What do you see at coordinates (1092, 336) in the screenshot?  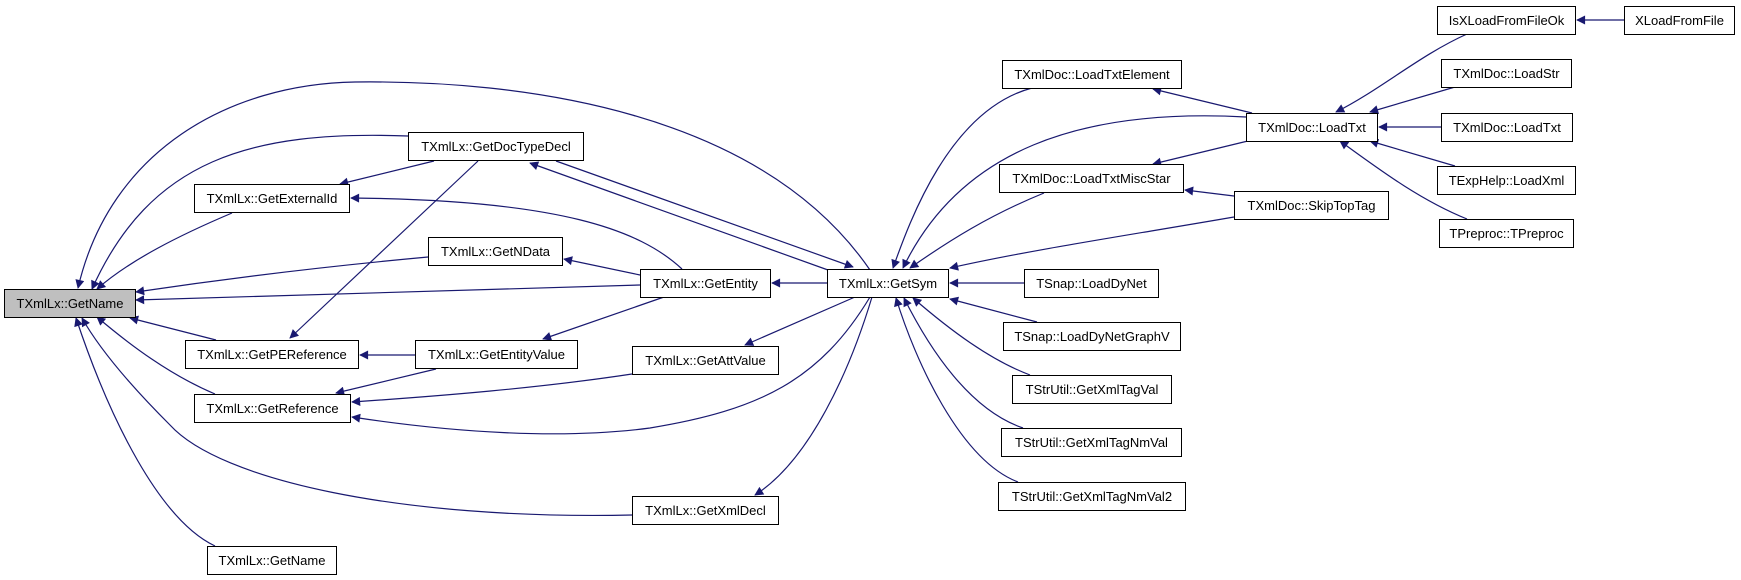 I see `node-loaddynetgraphv: TSnap::LoadDyNetGraphV` at bounding box center [1092, 336].